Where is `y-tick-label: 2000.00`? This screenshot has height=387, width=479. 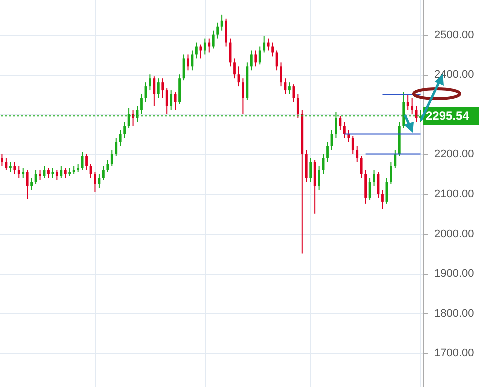 y-tick-label: 2000.00 is located at coordinates (454, 234).